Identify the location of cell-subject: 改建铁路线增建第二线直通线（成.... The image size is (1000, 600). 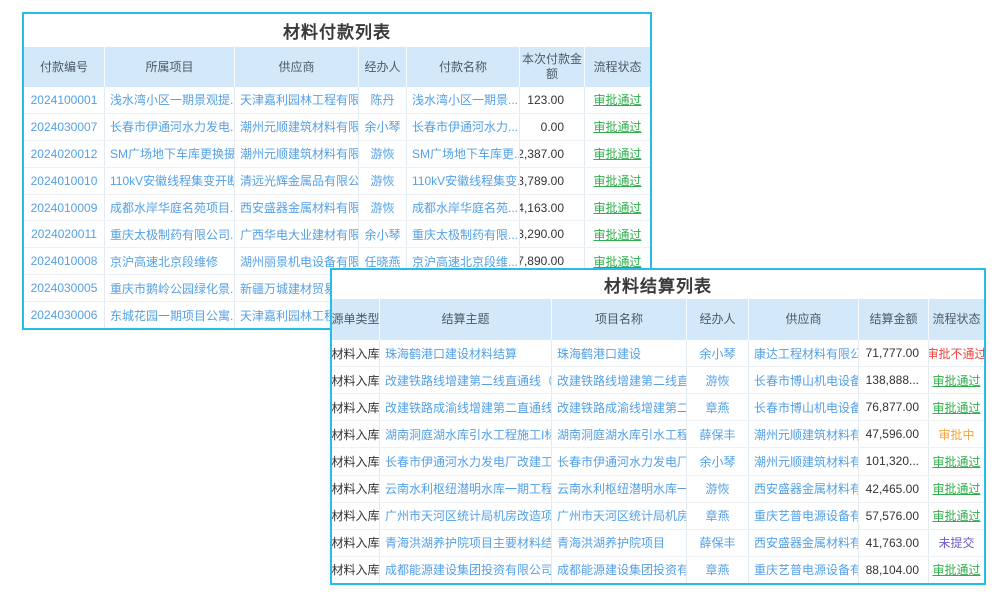
(466, 380).